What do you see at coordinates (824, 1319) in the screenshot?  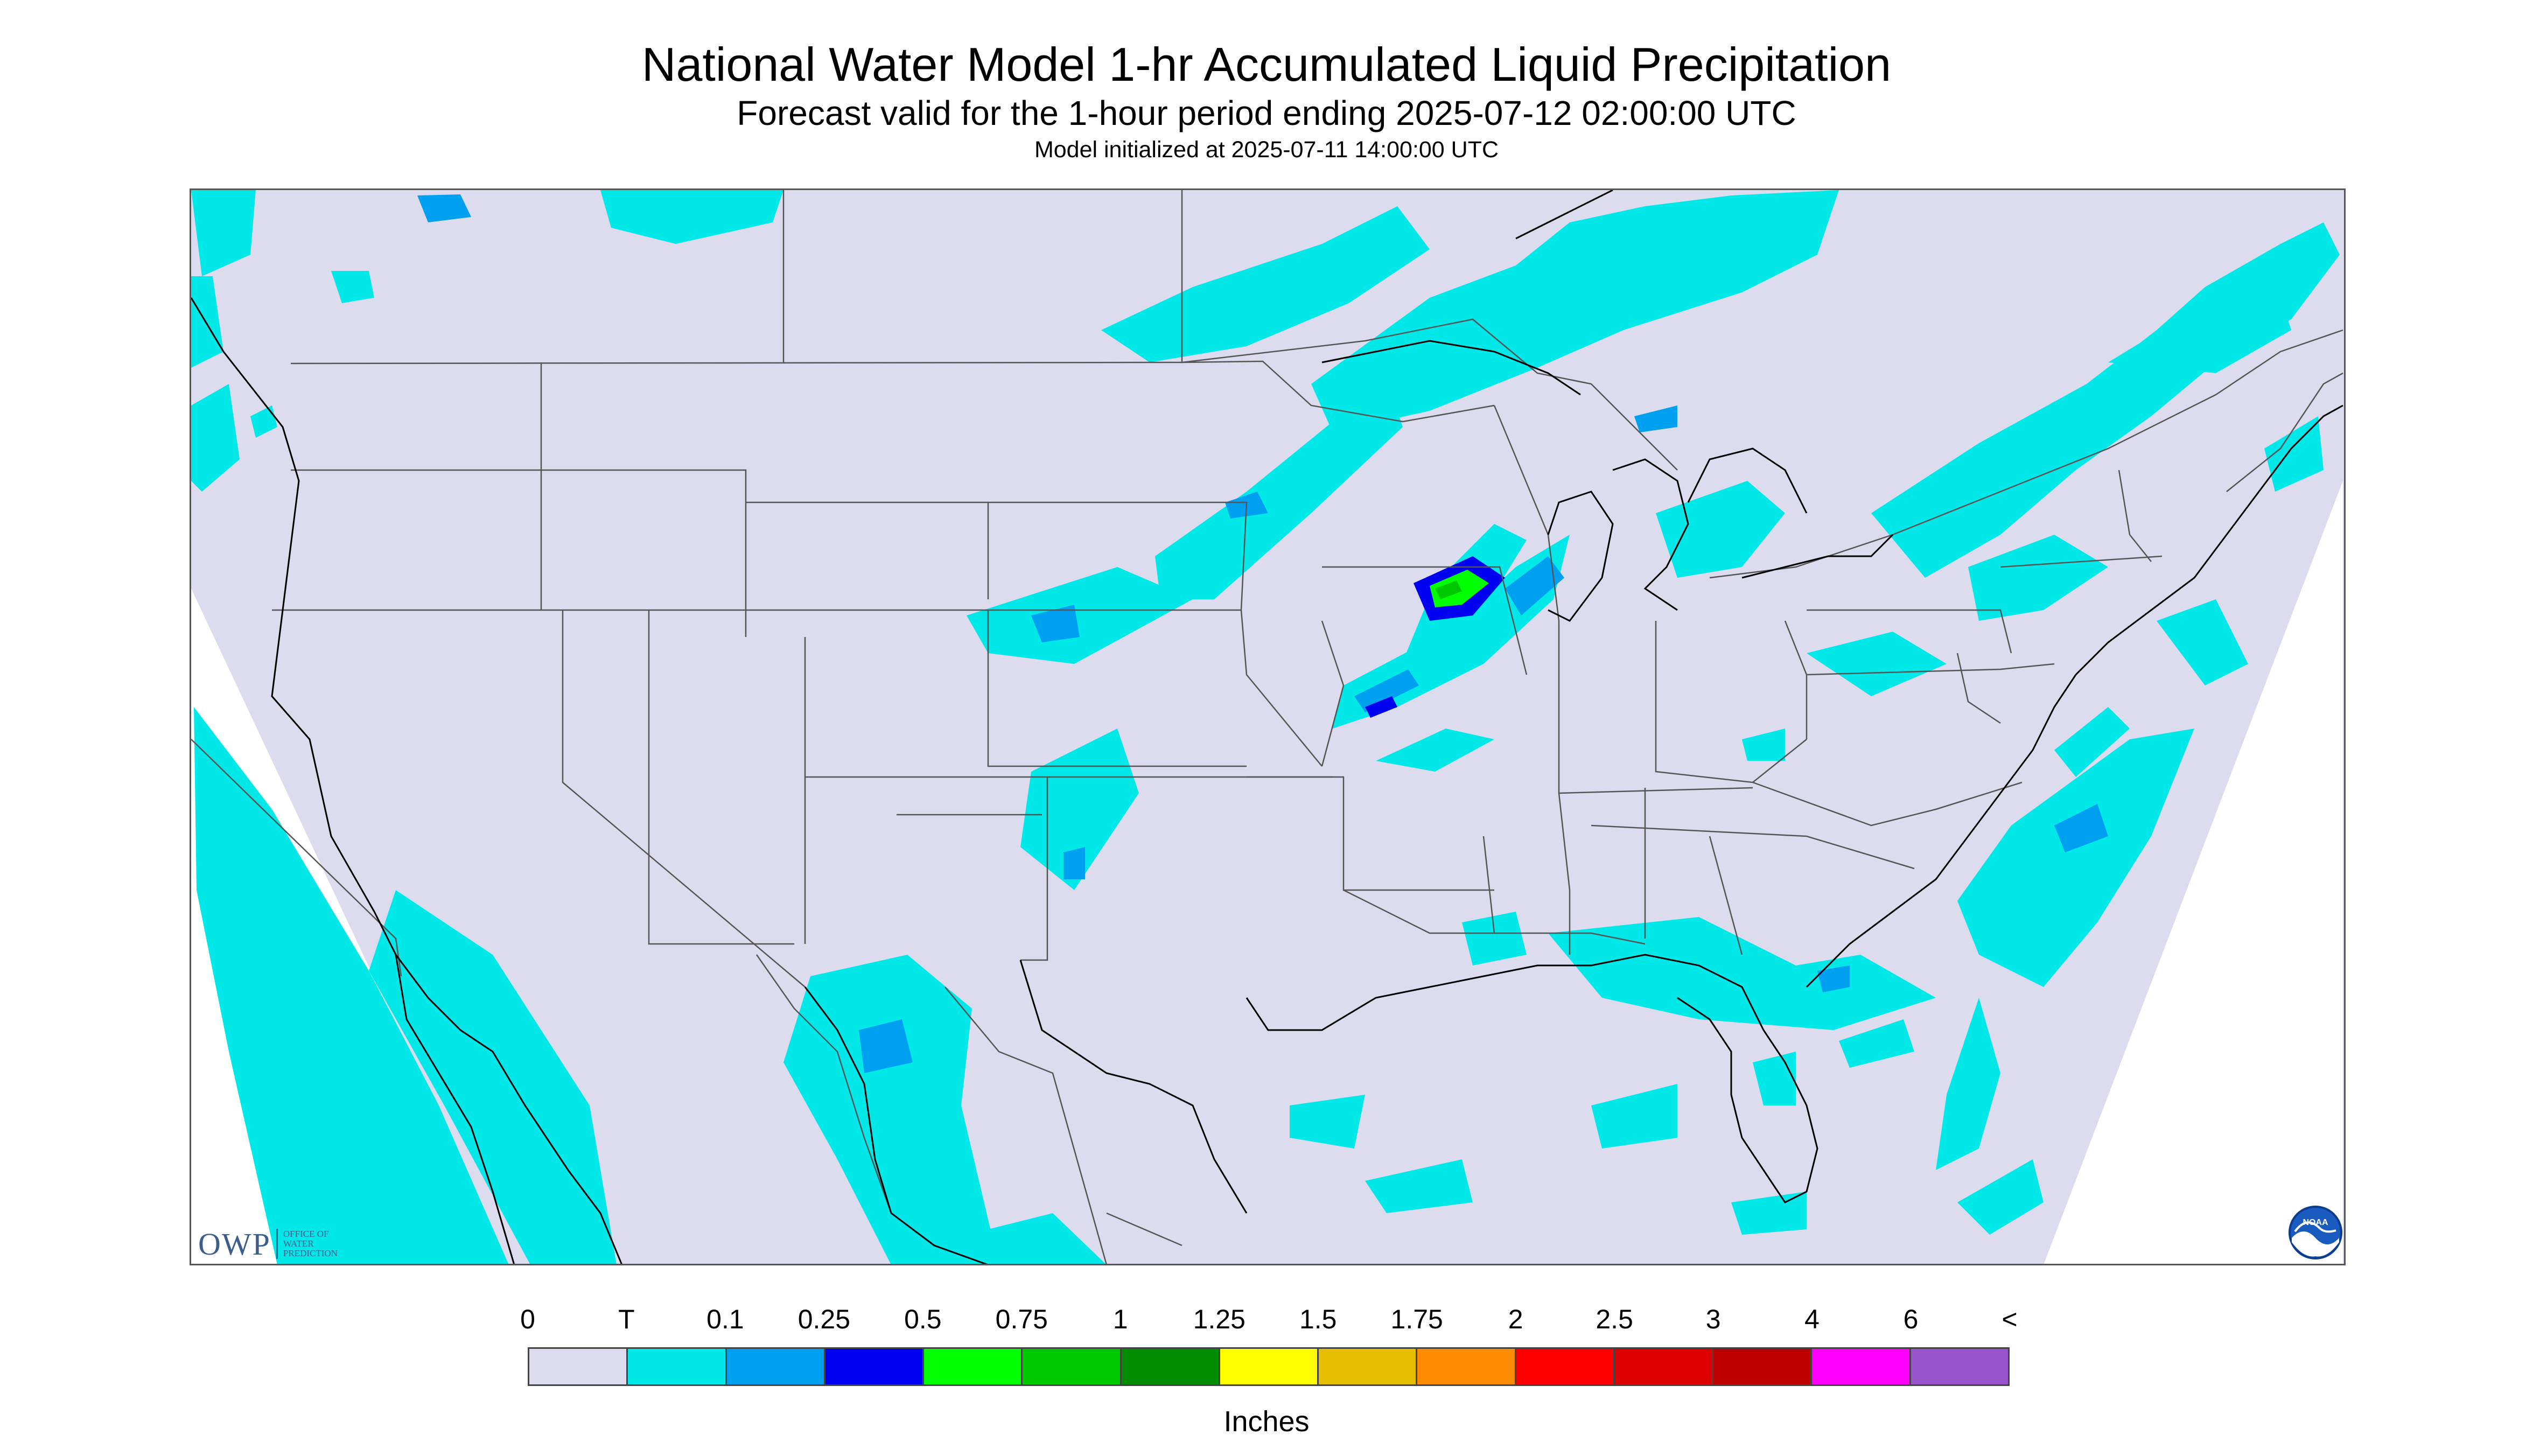 I see `legend-tick-label: 0.25` at bounding box center [824, 1319].